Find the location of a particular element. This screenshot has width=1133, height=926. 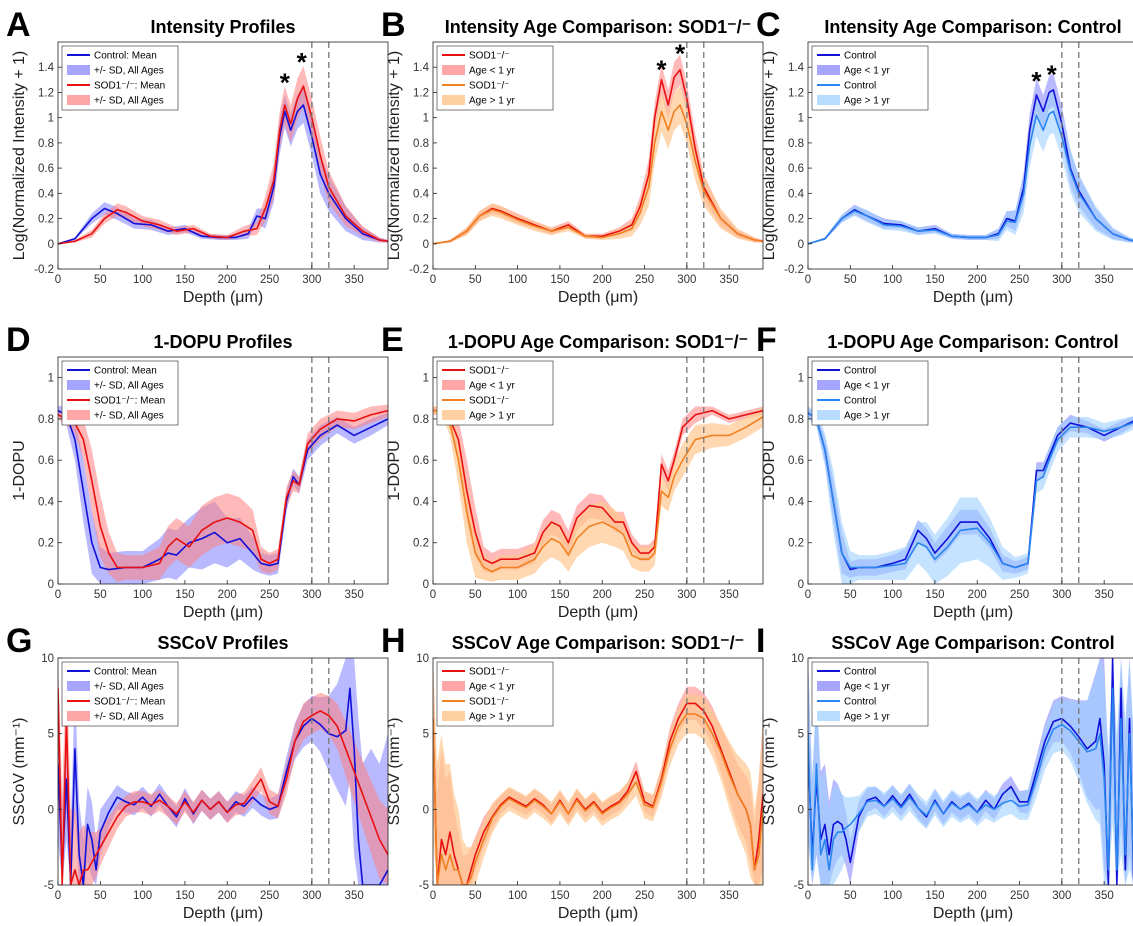

legend-entry-label: +/- SD, All Ages is located at coordinates (129, 386).